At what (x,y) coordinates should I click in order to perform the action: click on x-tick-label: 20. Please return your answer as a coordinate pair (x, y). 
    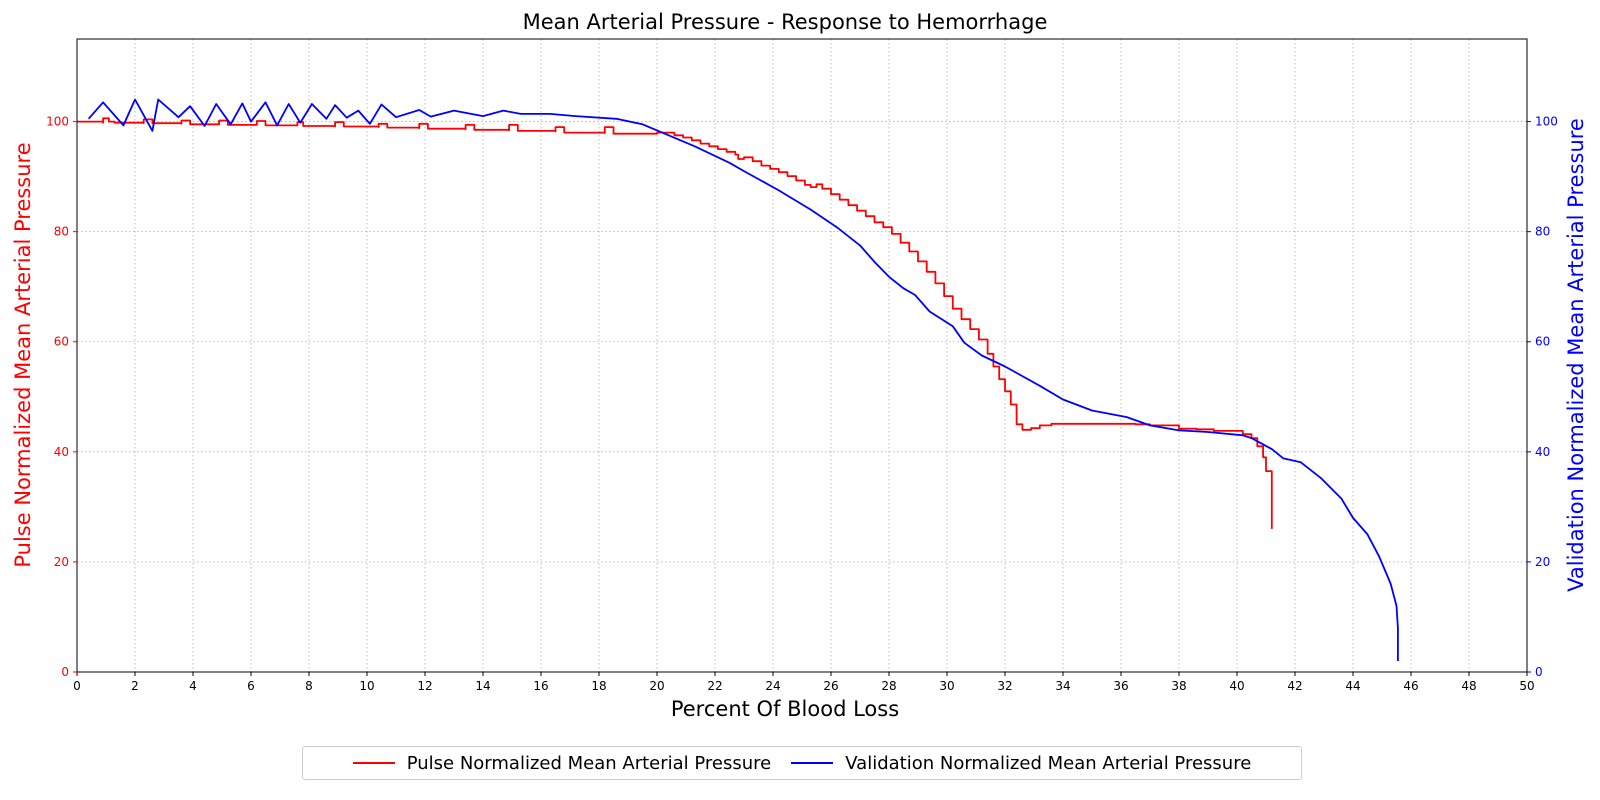
    Looking at the image, I should click on (656, 686).